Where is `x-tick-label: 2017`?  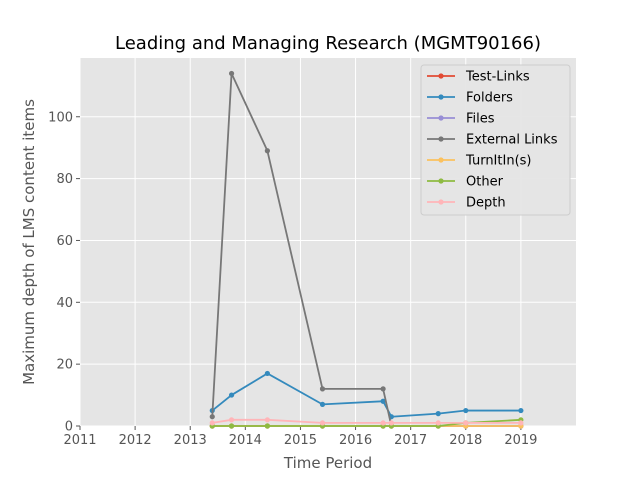
x-tick-label: 2017 is located at coordinates (410, 440).